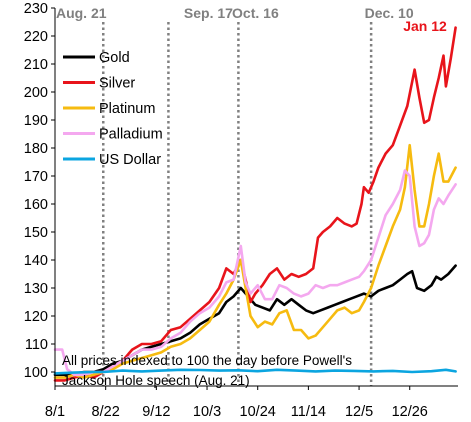 The width and height of the screenshot is (471, 422). Describe the element at coordinates (207, 412) in the screenshot. I see `x-tick-label: 10/3` at that location.